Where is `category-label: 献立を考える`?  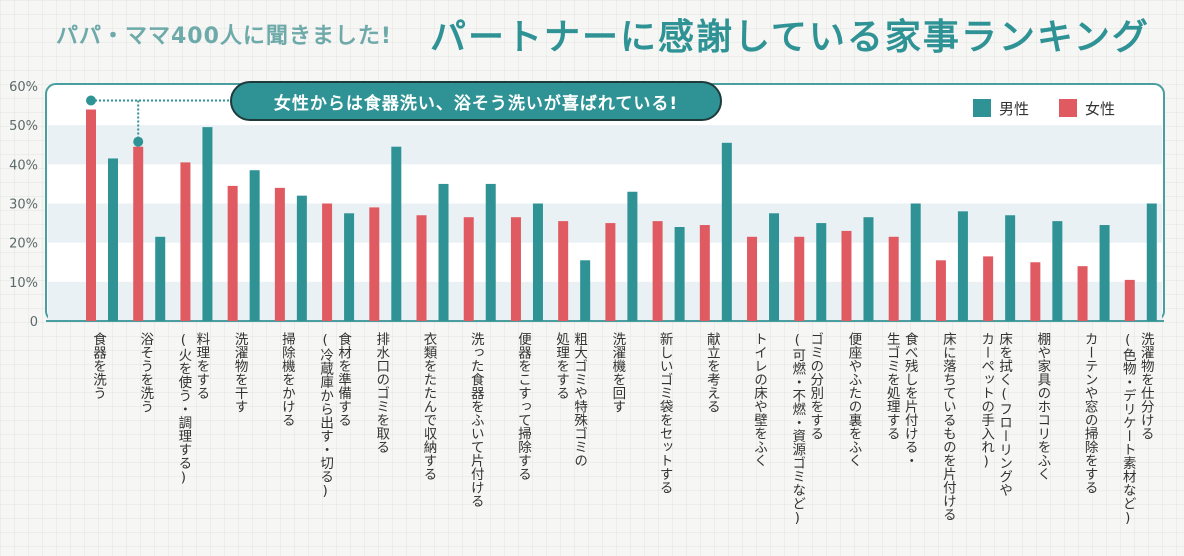
category-label: 献立を考える is located at coordinates (712, 372).